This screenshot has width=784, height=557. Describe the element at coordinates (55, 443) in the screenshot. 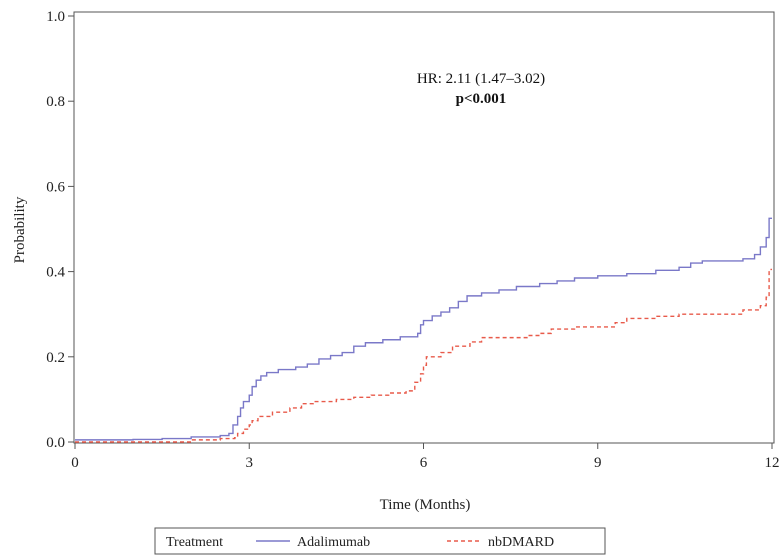

I see `y-tick-label: 0.0` at that location.